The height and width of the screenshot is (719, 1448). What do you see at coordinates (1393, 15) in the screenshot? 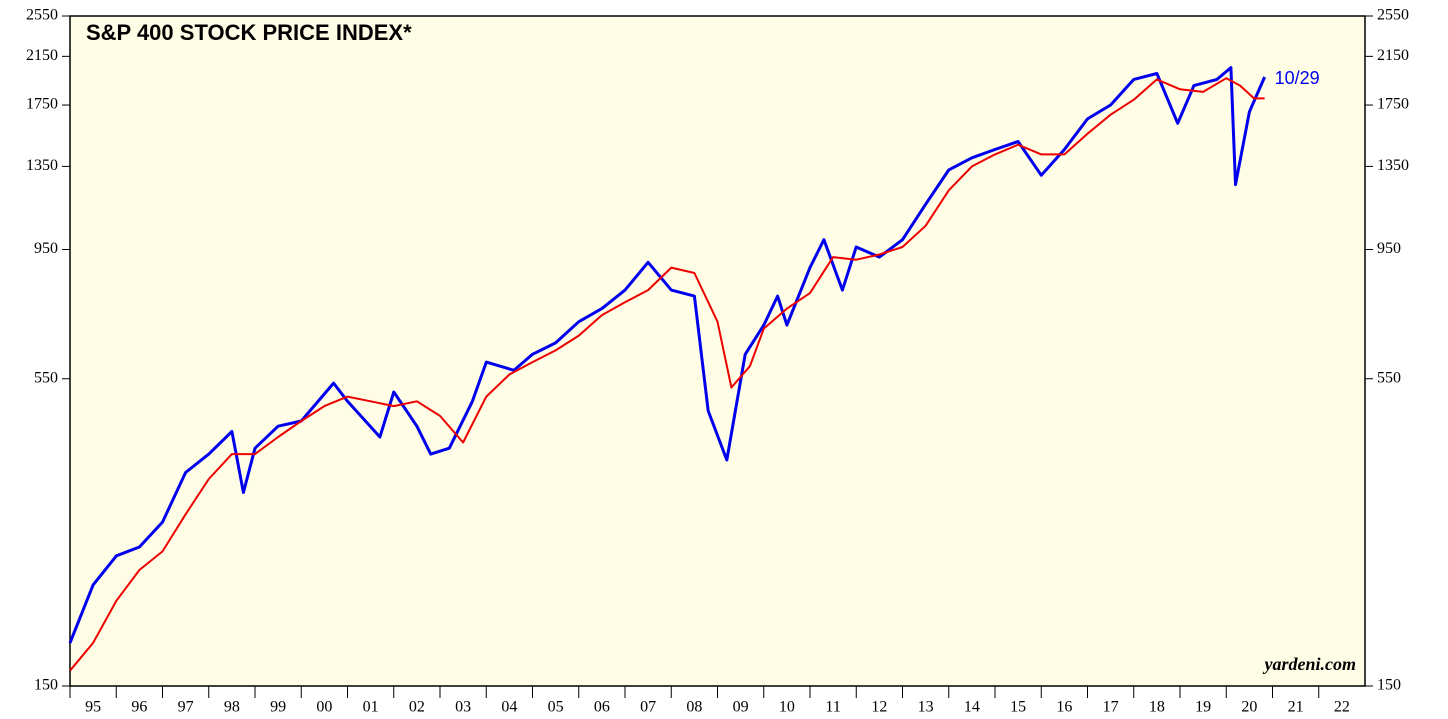
I see `y2-tick-label: 2550` at bounding box center [1393, 15].